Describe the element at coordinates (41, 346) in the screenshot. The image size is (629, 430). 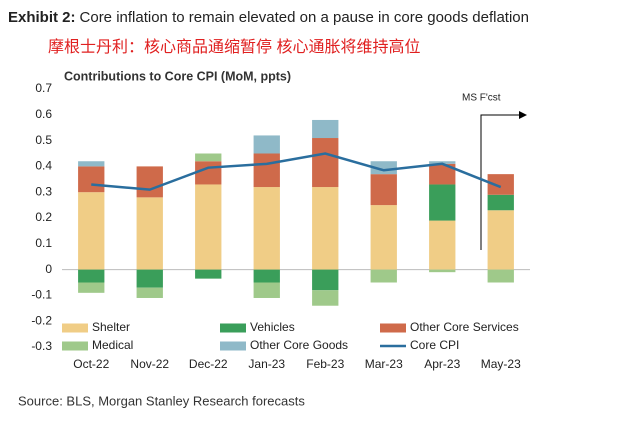
I see `y-tick-label: -0.3` at that location.